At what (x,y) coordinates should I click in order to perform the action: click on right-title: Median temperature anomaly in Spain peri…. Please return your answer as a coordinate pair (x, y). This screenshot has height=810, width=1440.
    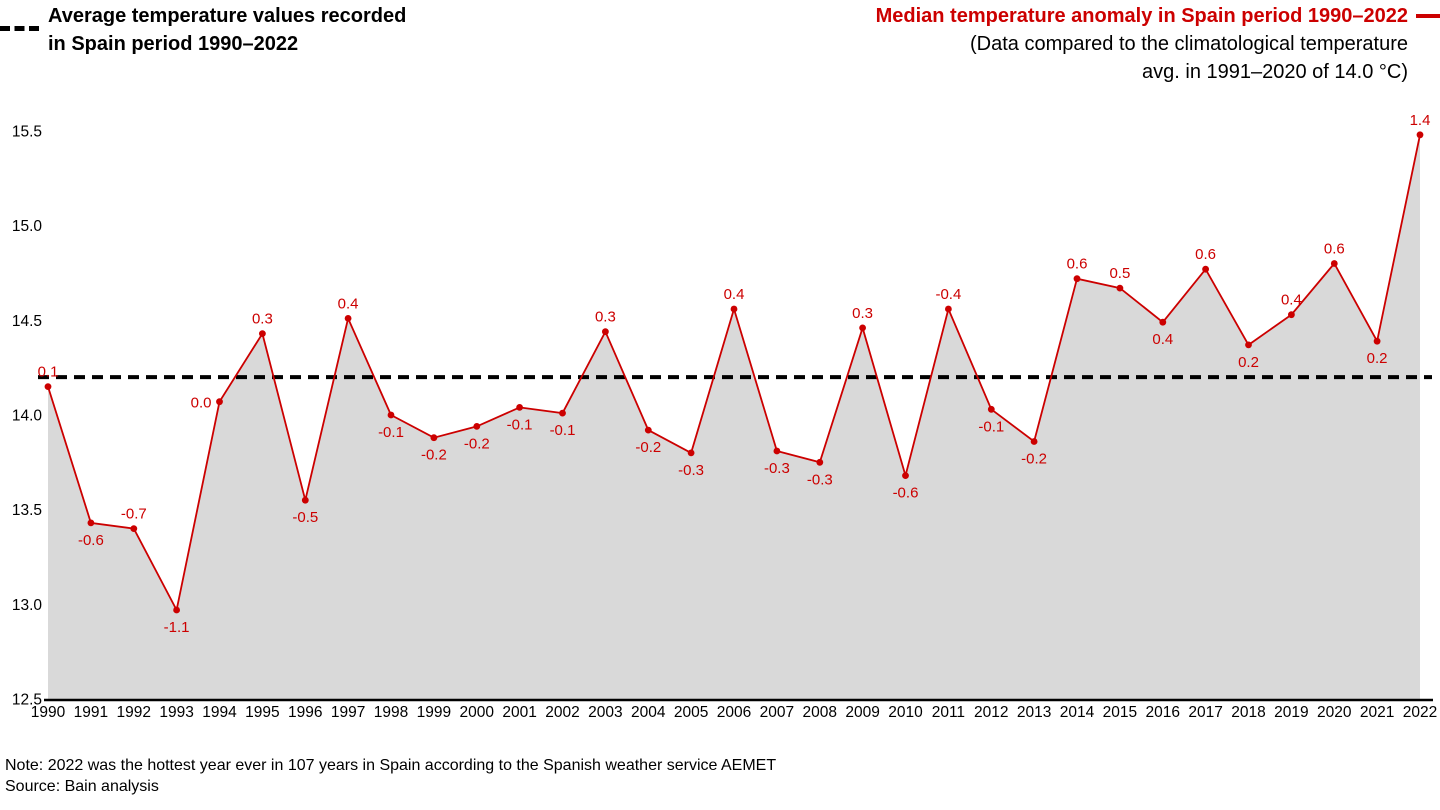
    Looking at the image, I should click on (1141, 16).